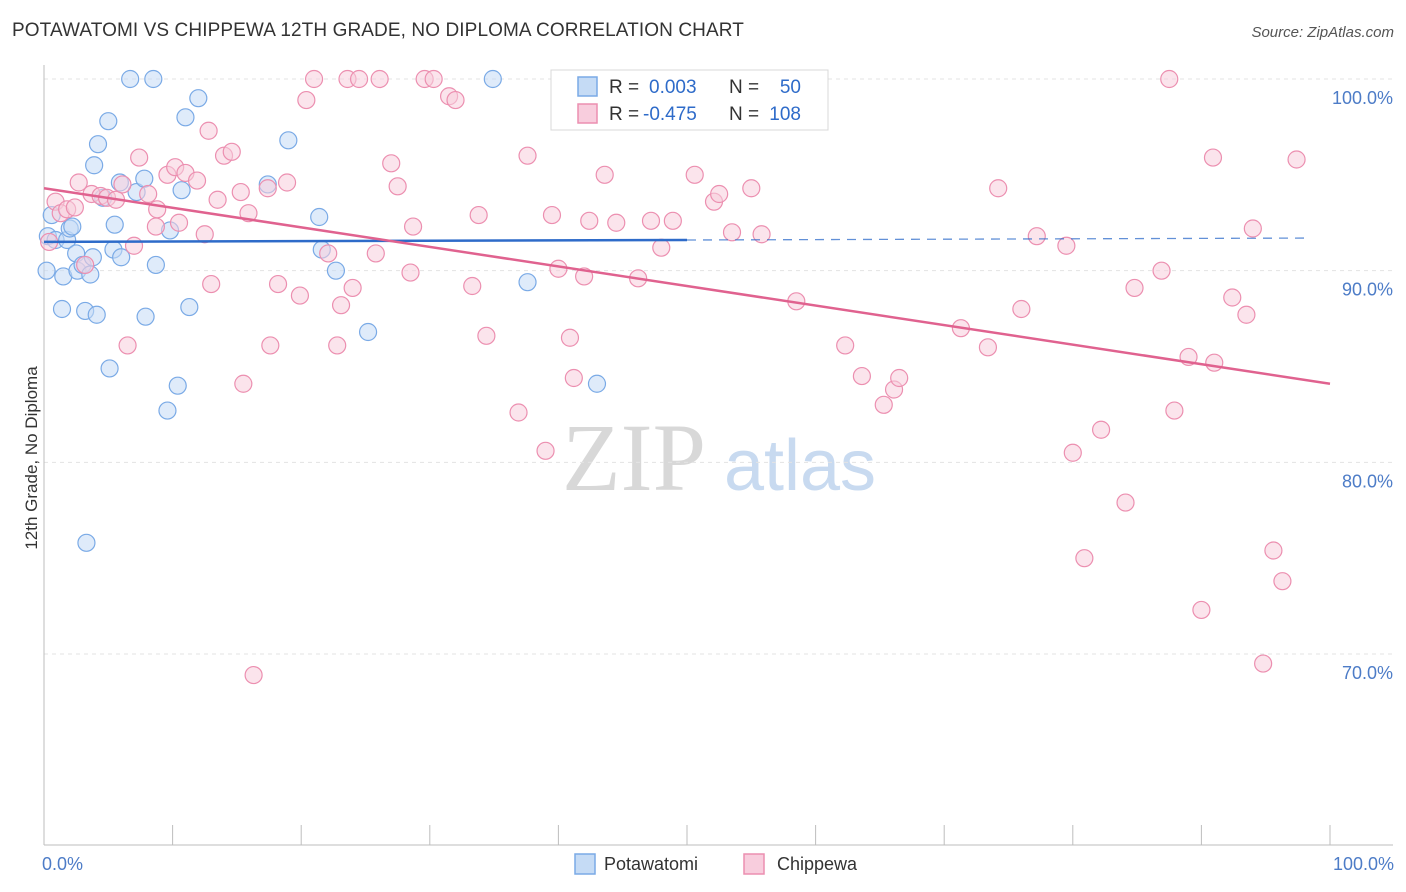  Describe the element at coordinates (651, 864) in the screenshot. I see `bottom-legend-potawatomi: Potawatomi` at that location.